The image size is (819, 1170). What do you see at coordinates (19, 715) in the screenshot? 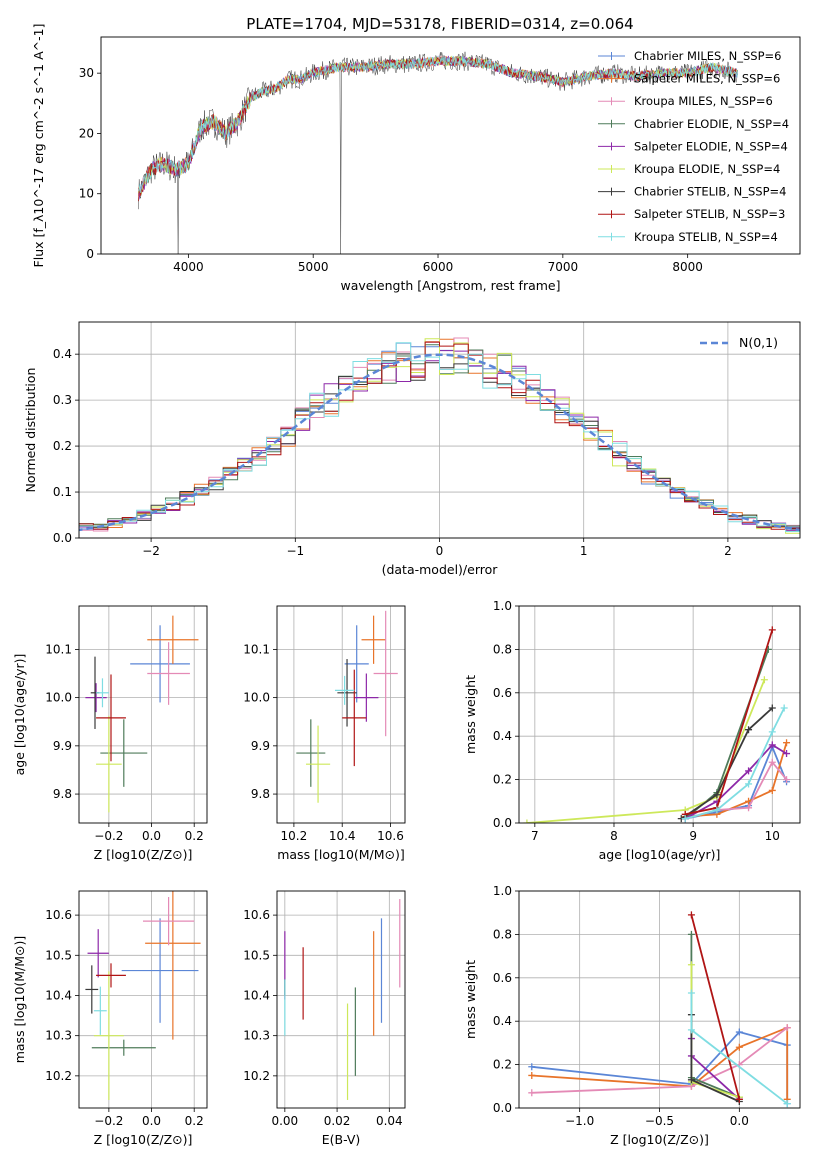
I see `y-axis-label: age [log10(age/yr)]` at bounding box center [19, 715].